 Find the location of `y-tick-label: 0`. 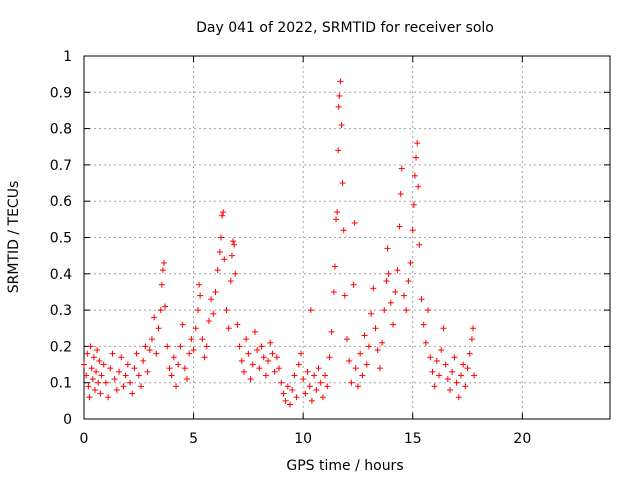

y-tick-label: 0 is located at coordinates (67, 420).